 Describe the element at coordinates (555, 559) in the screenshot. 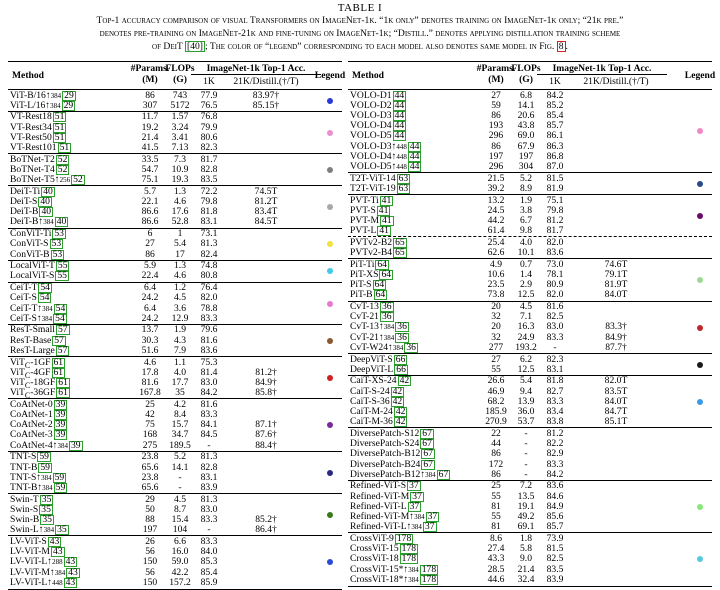

I see `acc-1k-value: 82.5` at that location.